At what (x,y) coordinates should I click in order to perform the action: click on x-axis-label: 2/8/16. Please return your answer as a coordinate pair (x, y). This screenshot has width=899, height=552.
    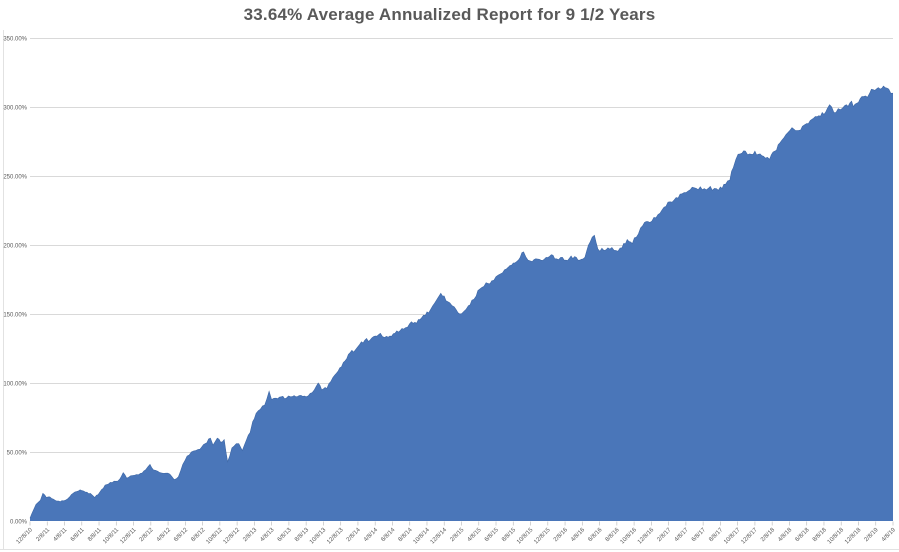
    Looking at the image, I should click on (561, 535).